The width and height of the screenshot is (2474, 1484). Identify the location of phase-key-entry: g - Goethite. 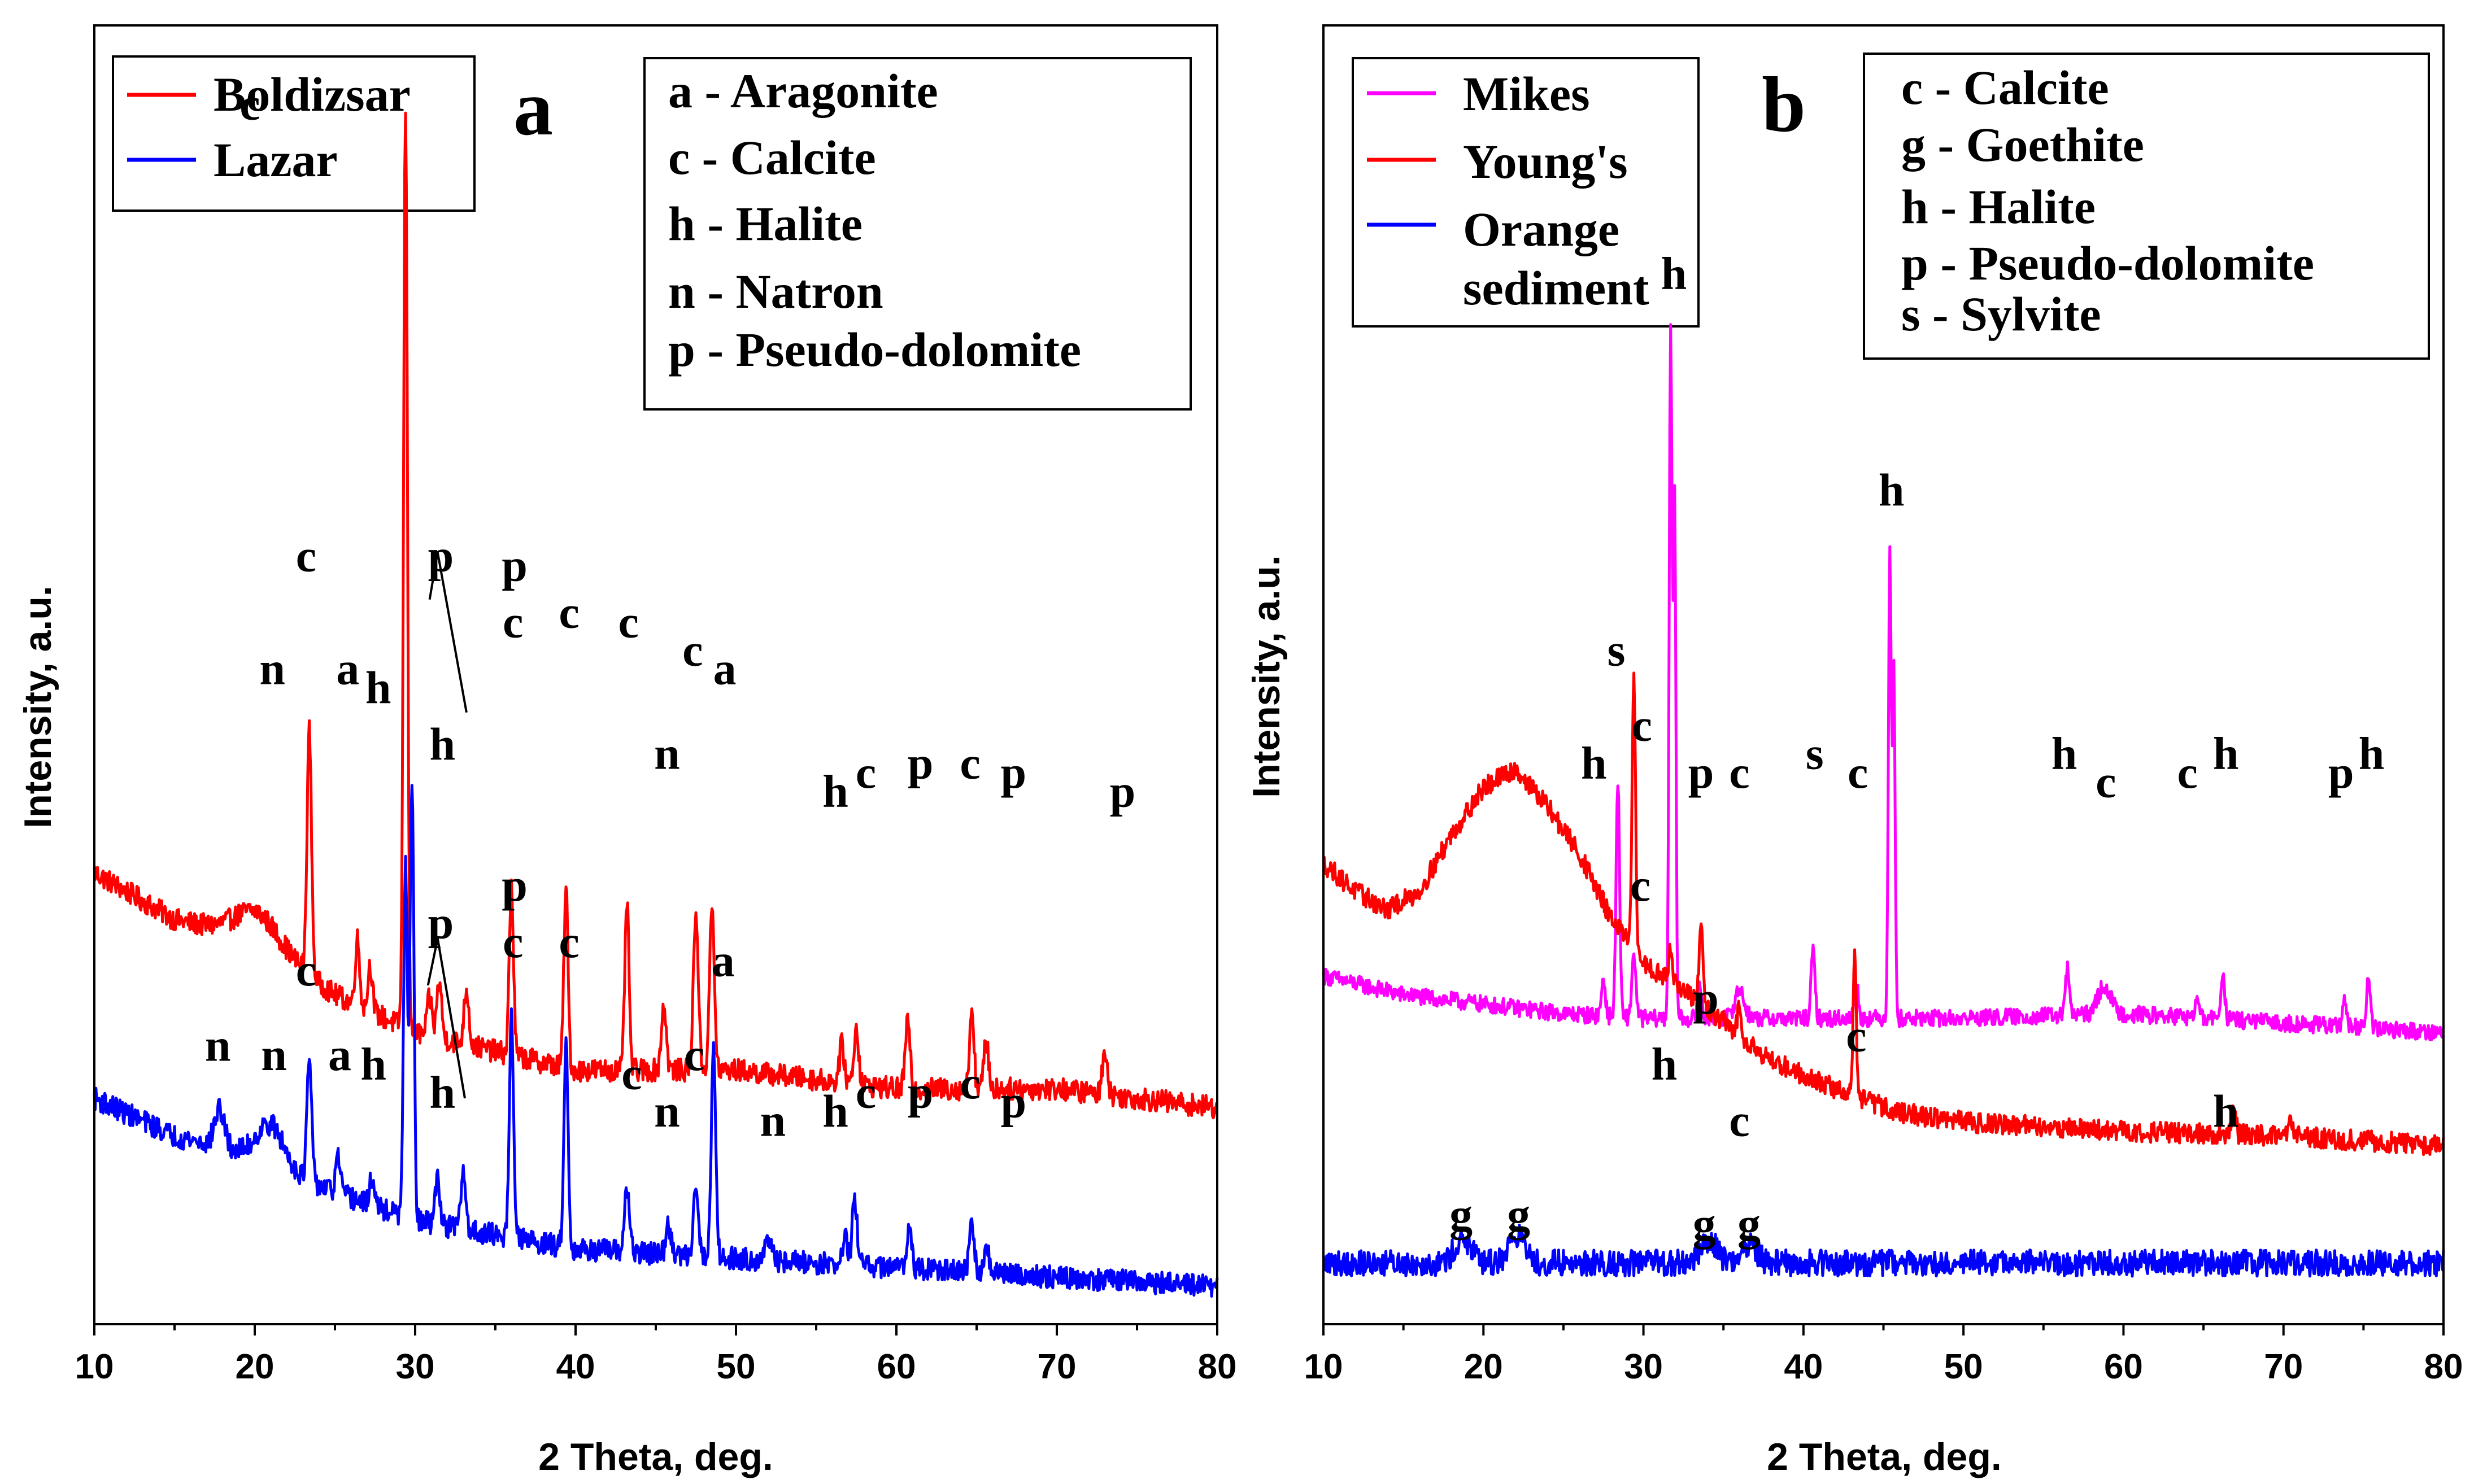
(2023, 144).